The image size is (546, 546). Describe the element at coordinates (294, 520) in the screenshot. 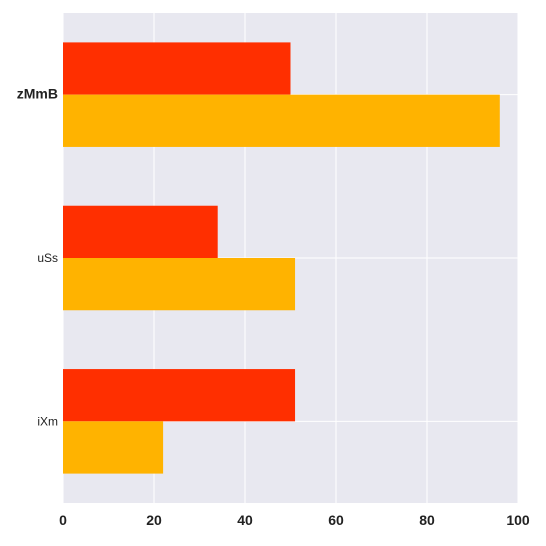

I see `x-axis-ticks: 0 20 40 60 80 100` at that location.